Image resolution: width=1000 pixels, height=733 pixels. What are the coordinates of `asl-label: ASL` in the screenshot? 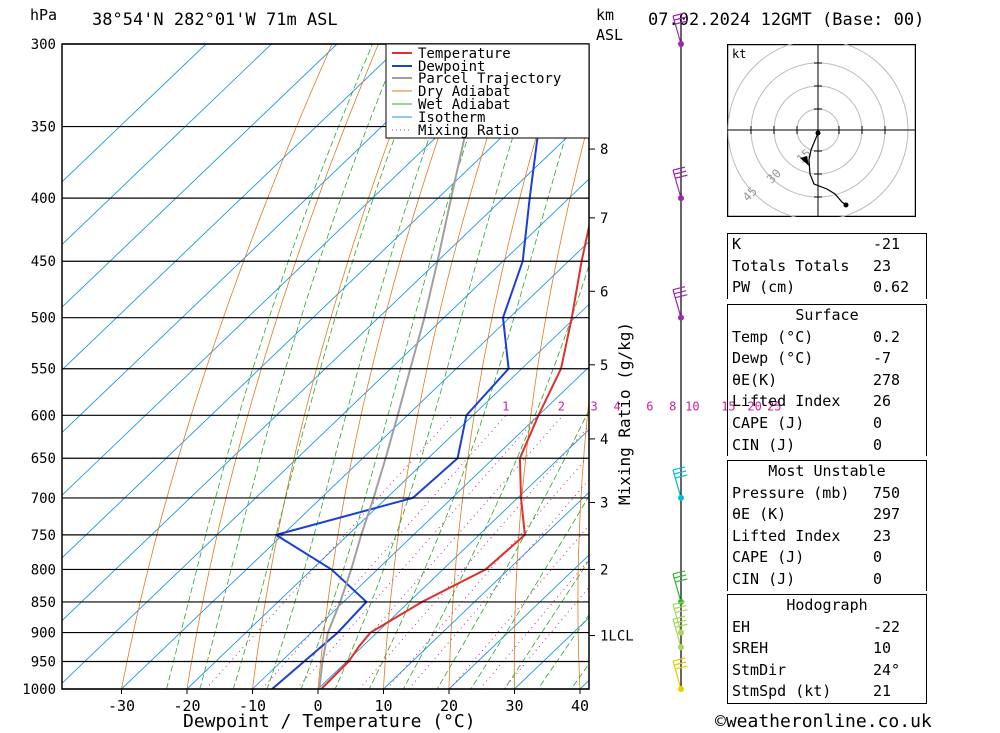 It's located at (610, 35).